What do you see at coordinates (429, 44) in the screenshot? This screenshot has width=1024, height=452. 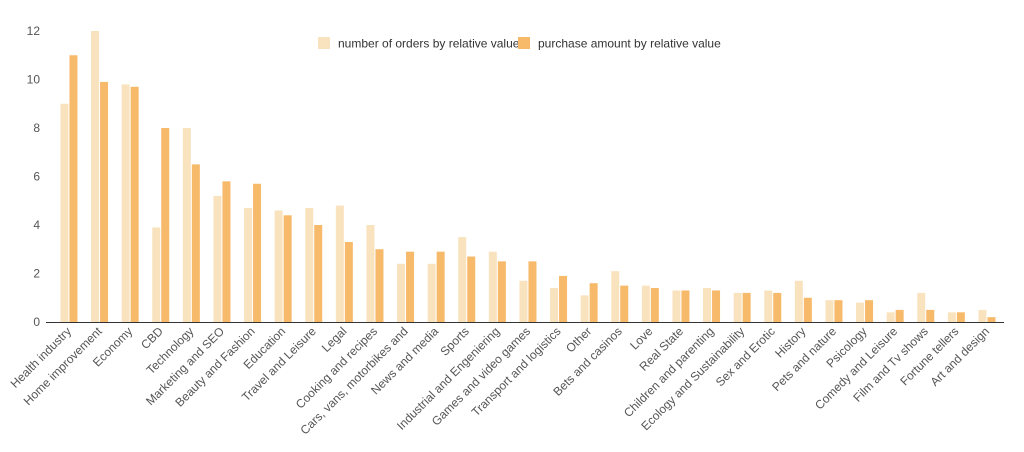 I see `legend-label-orders: number of orders by relative value` at bounding box center [429, 44].